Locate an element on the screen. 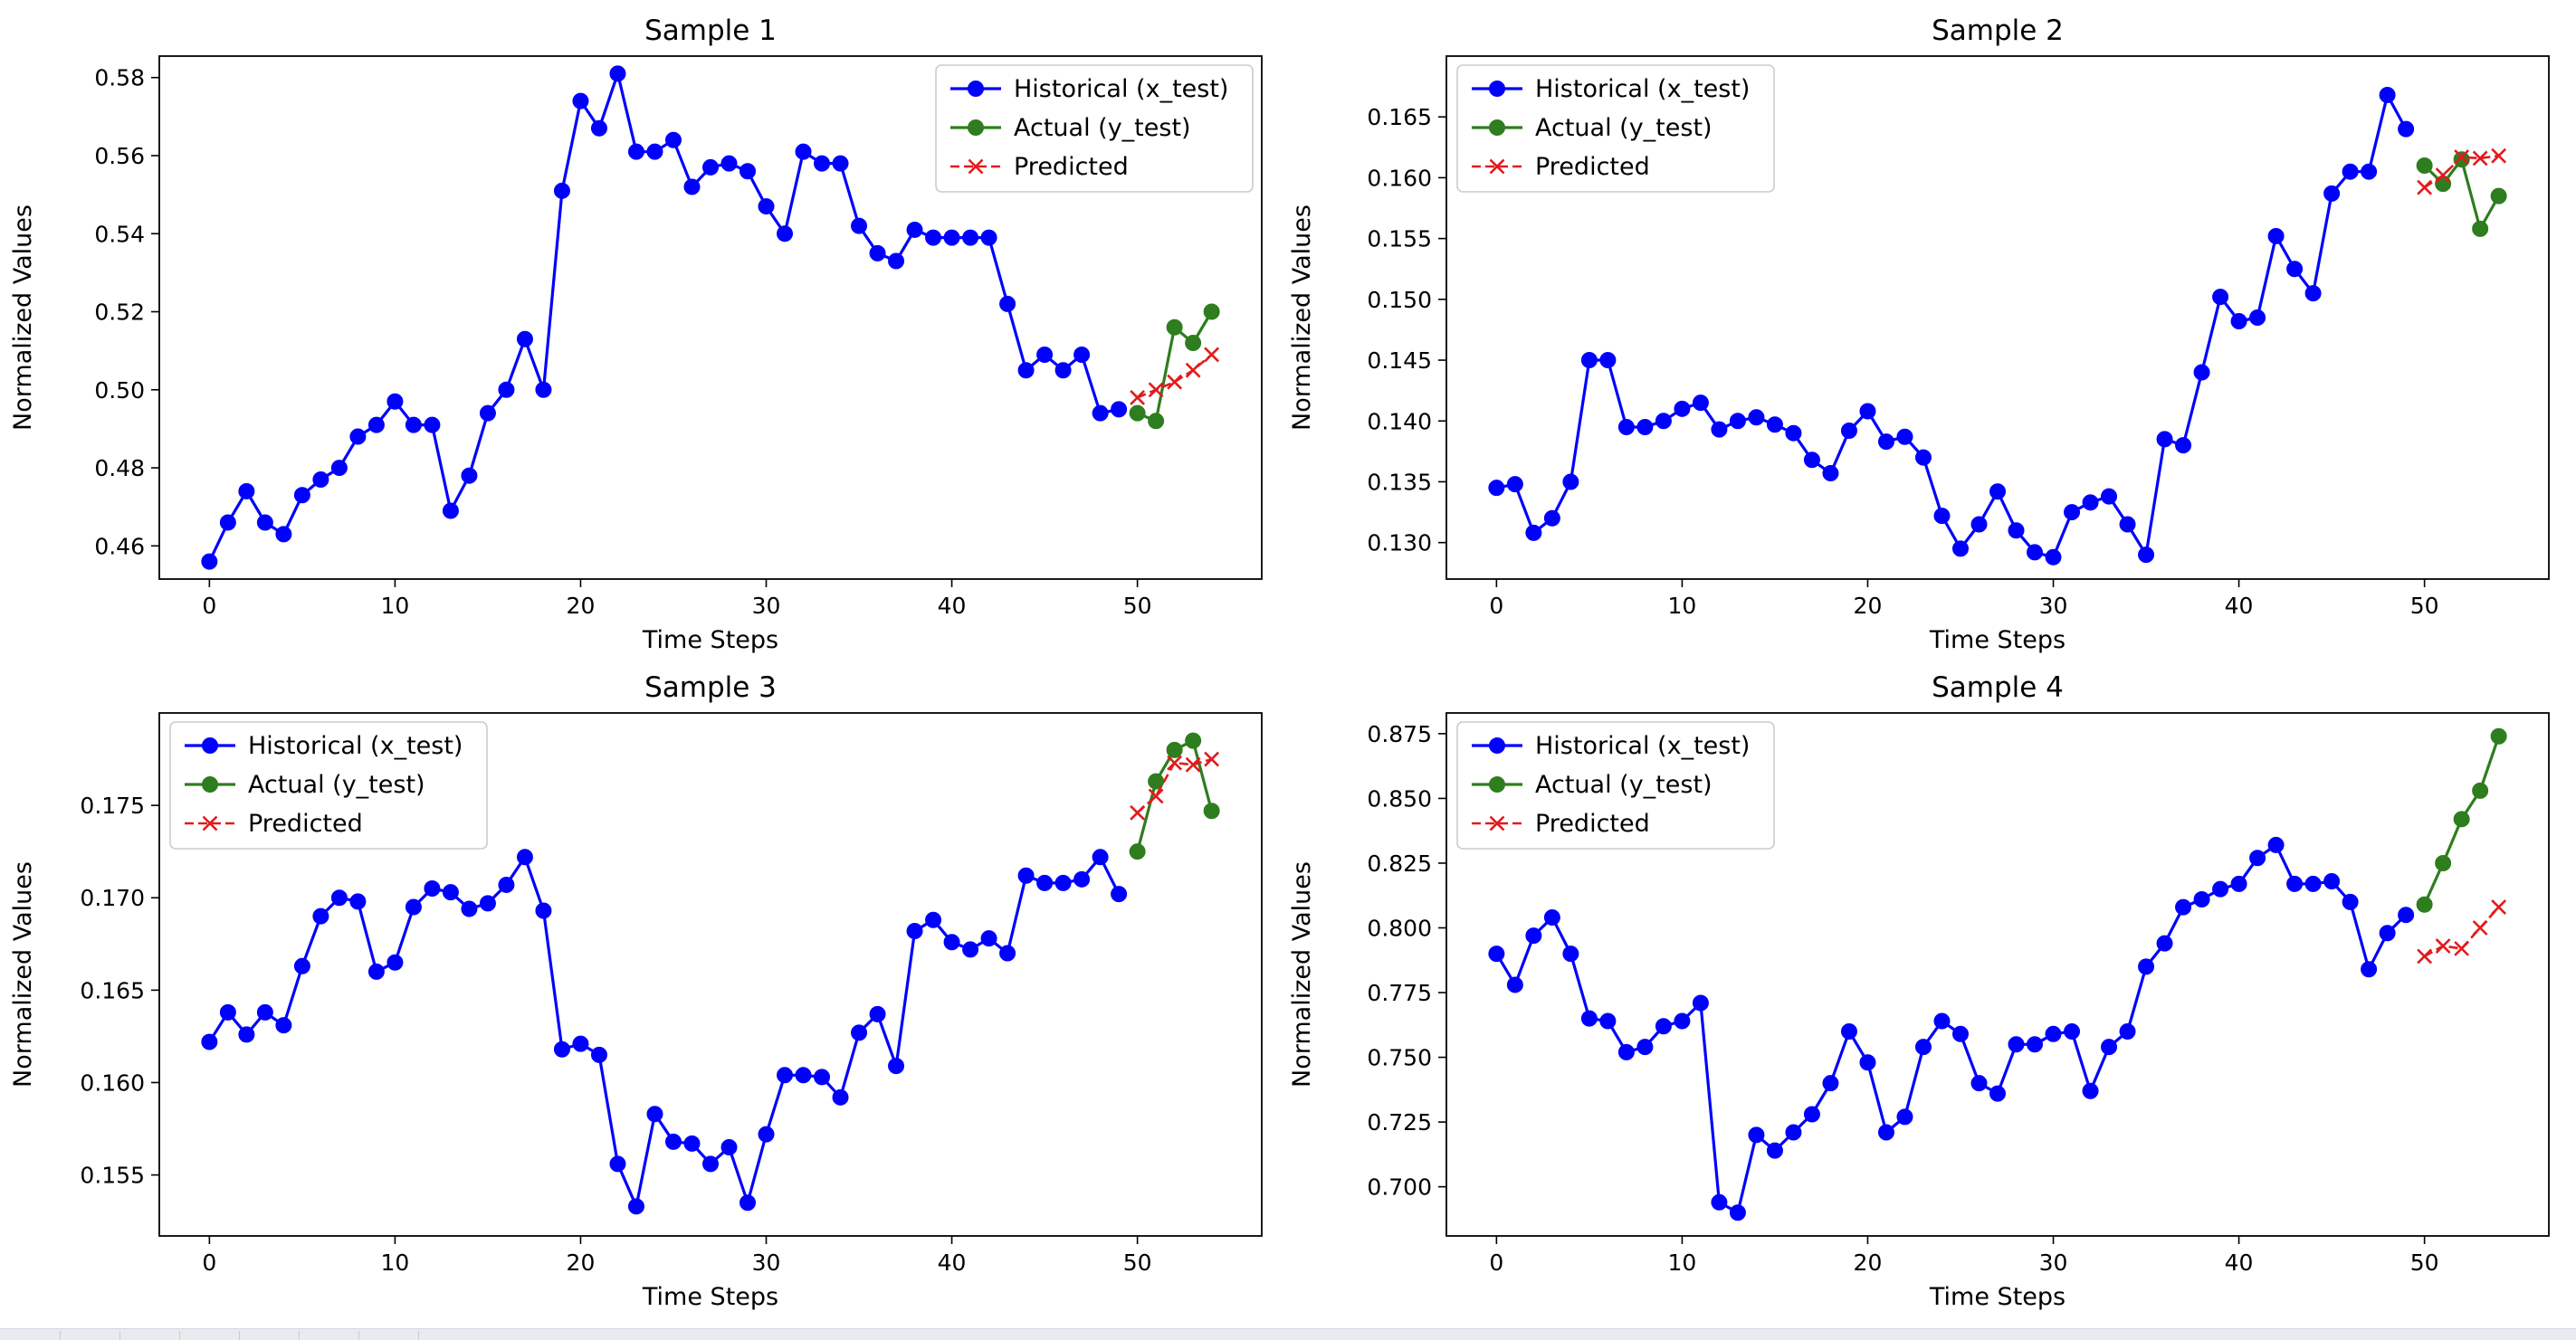  chart-title: Sample 1 is located at coordinates (710, 30).